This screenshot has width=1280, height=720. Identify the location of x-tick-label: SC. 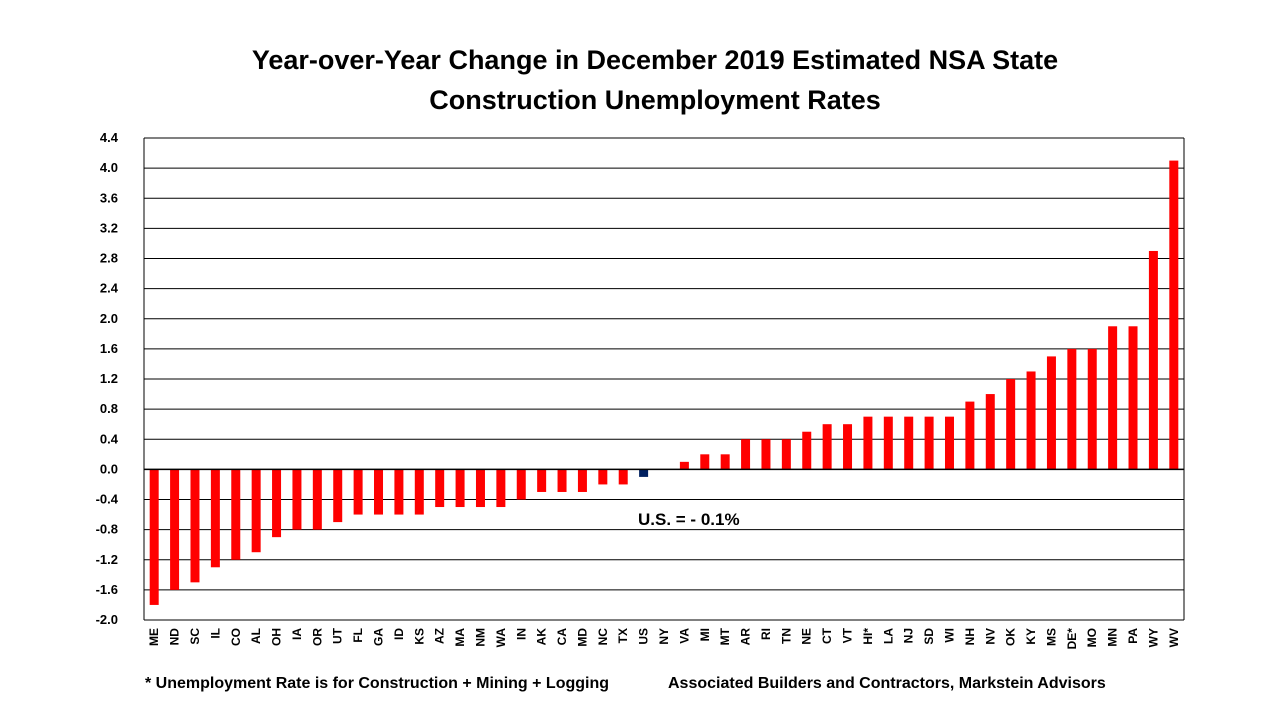
(195, 636).